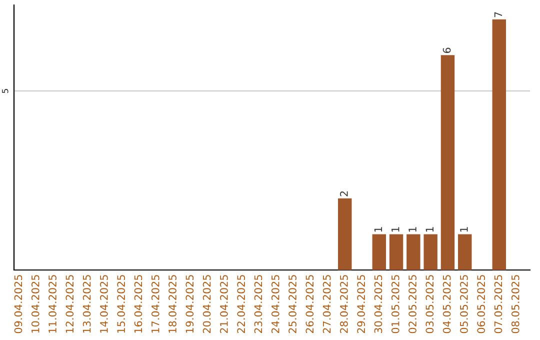  Describe the element at coordinates (70, 304) in the screenshot. I see `x-tick-label: 12.04.2025` at that location.